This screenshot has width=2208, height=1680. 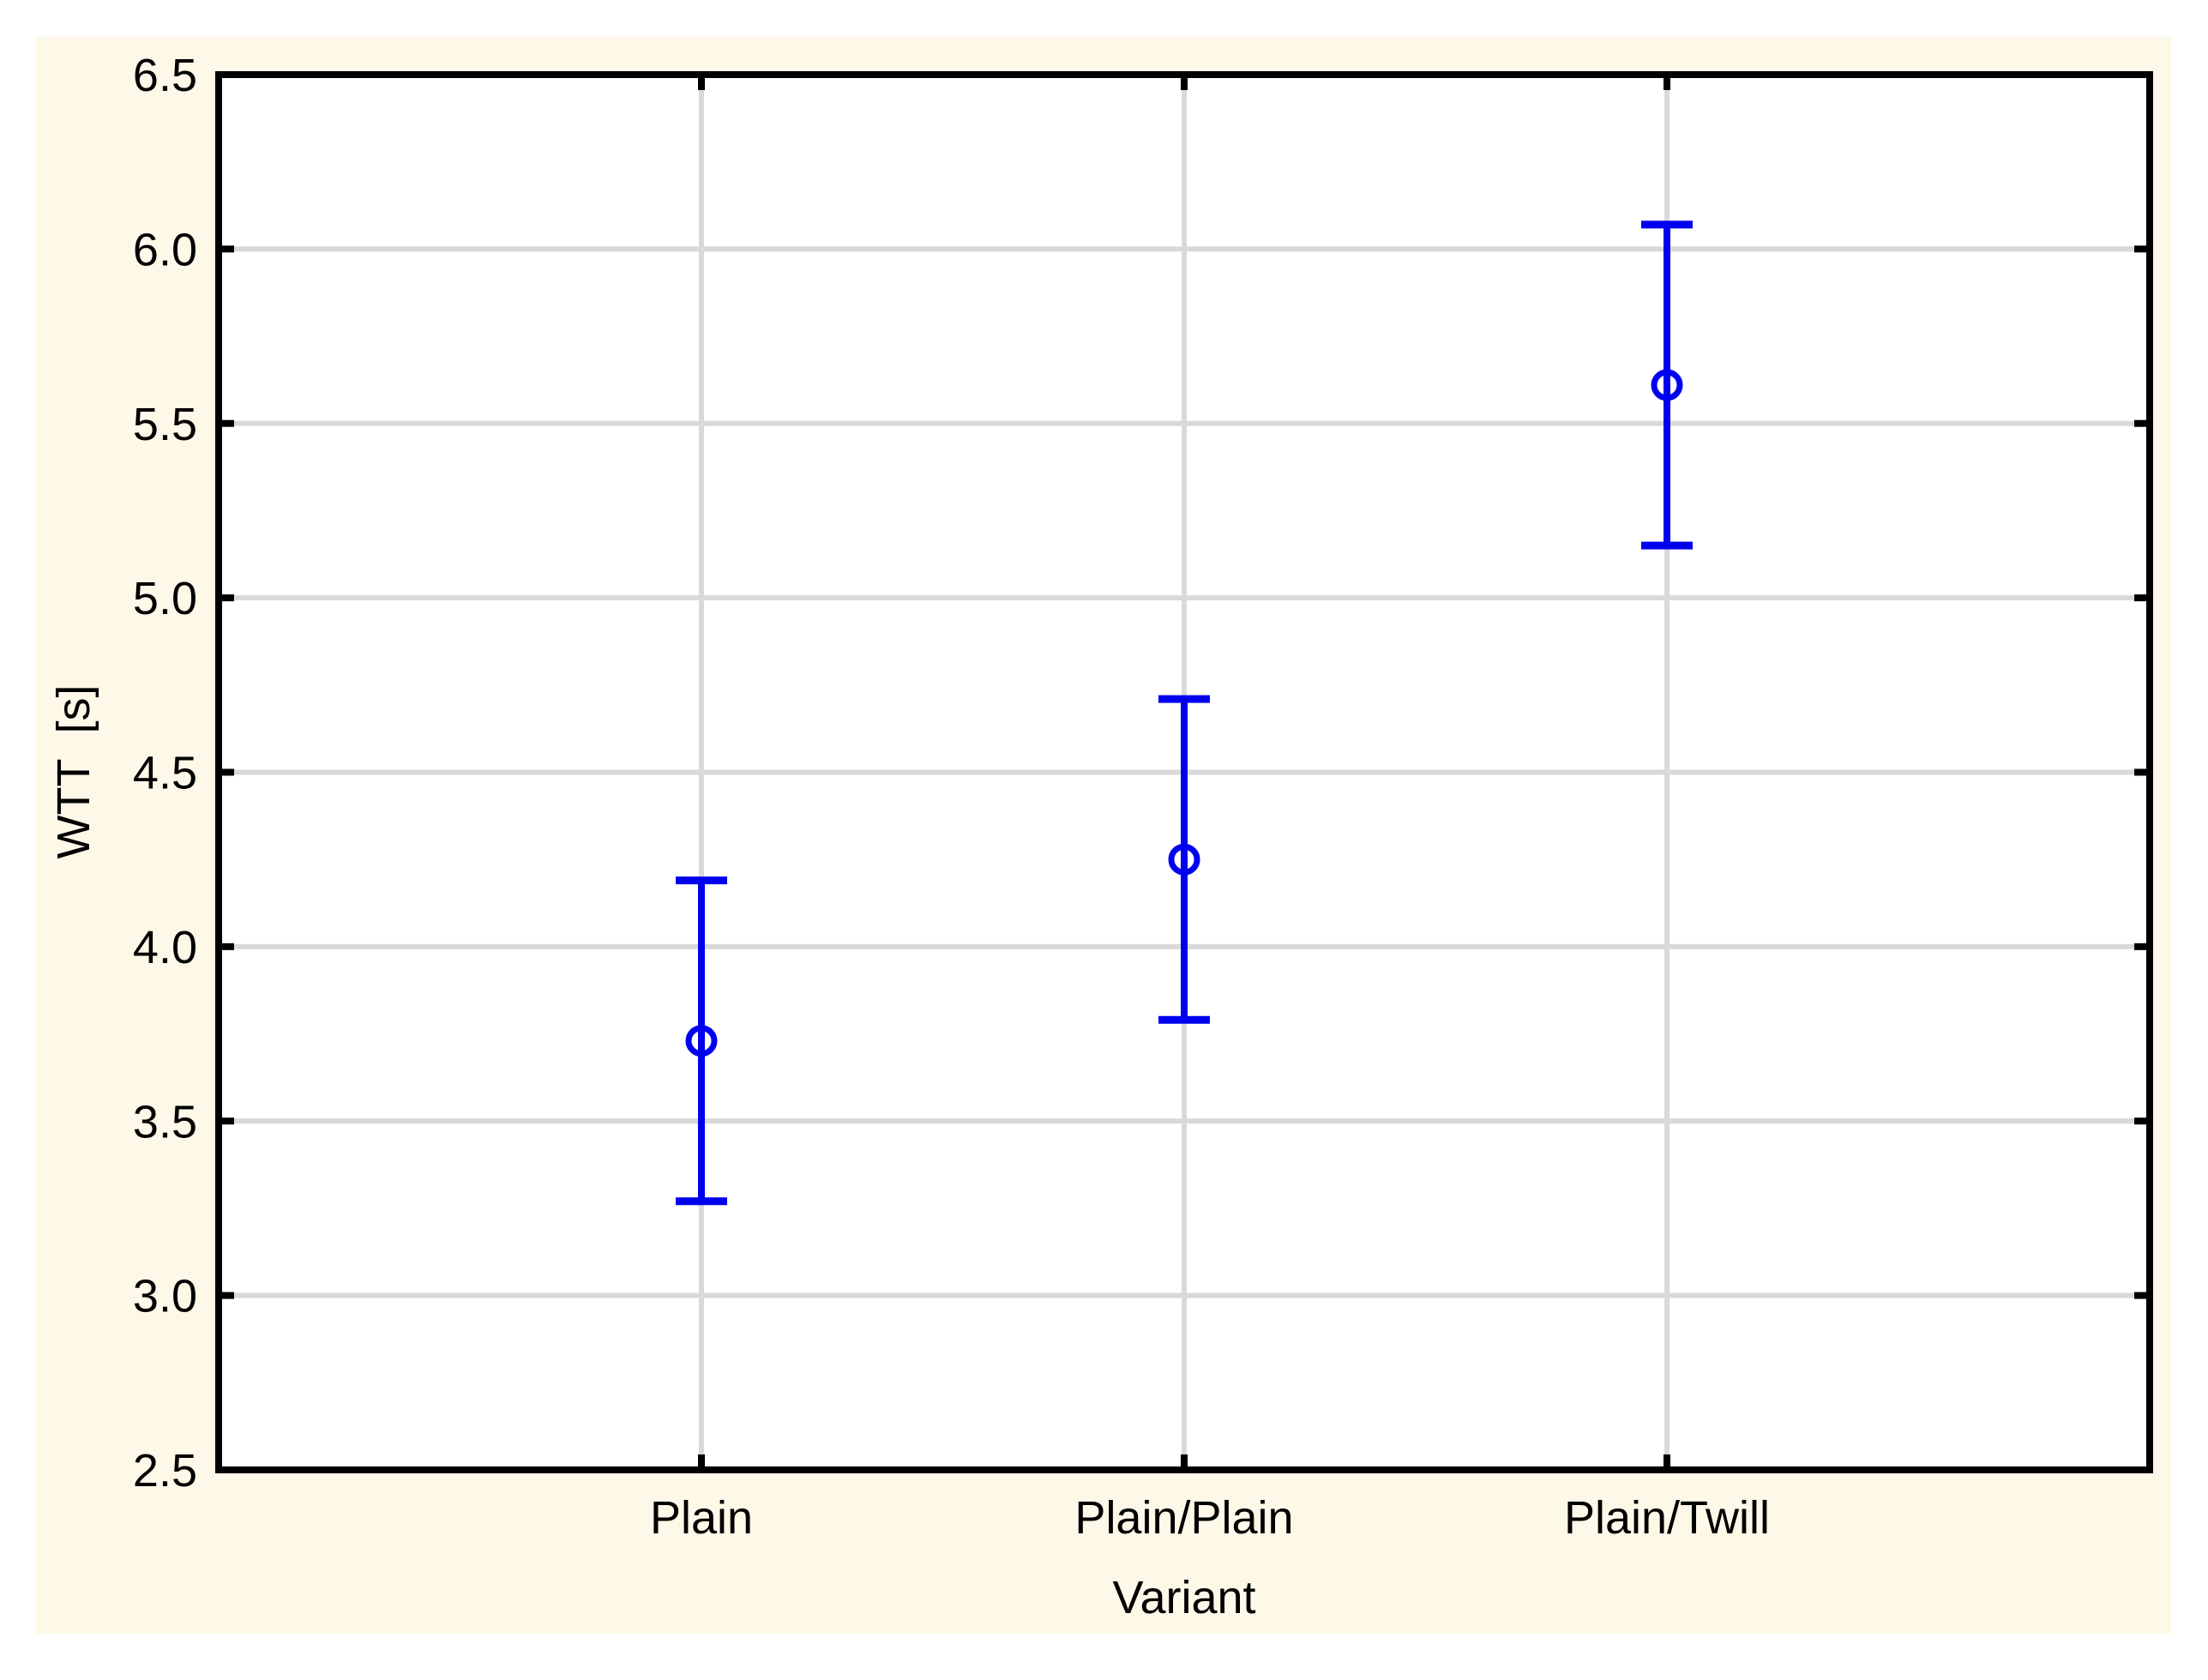 I want to click on error-bar-plain, so click(x=701, y=1041).